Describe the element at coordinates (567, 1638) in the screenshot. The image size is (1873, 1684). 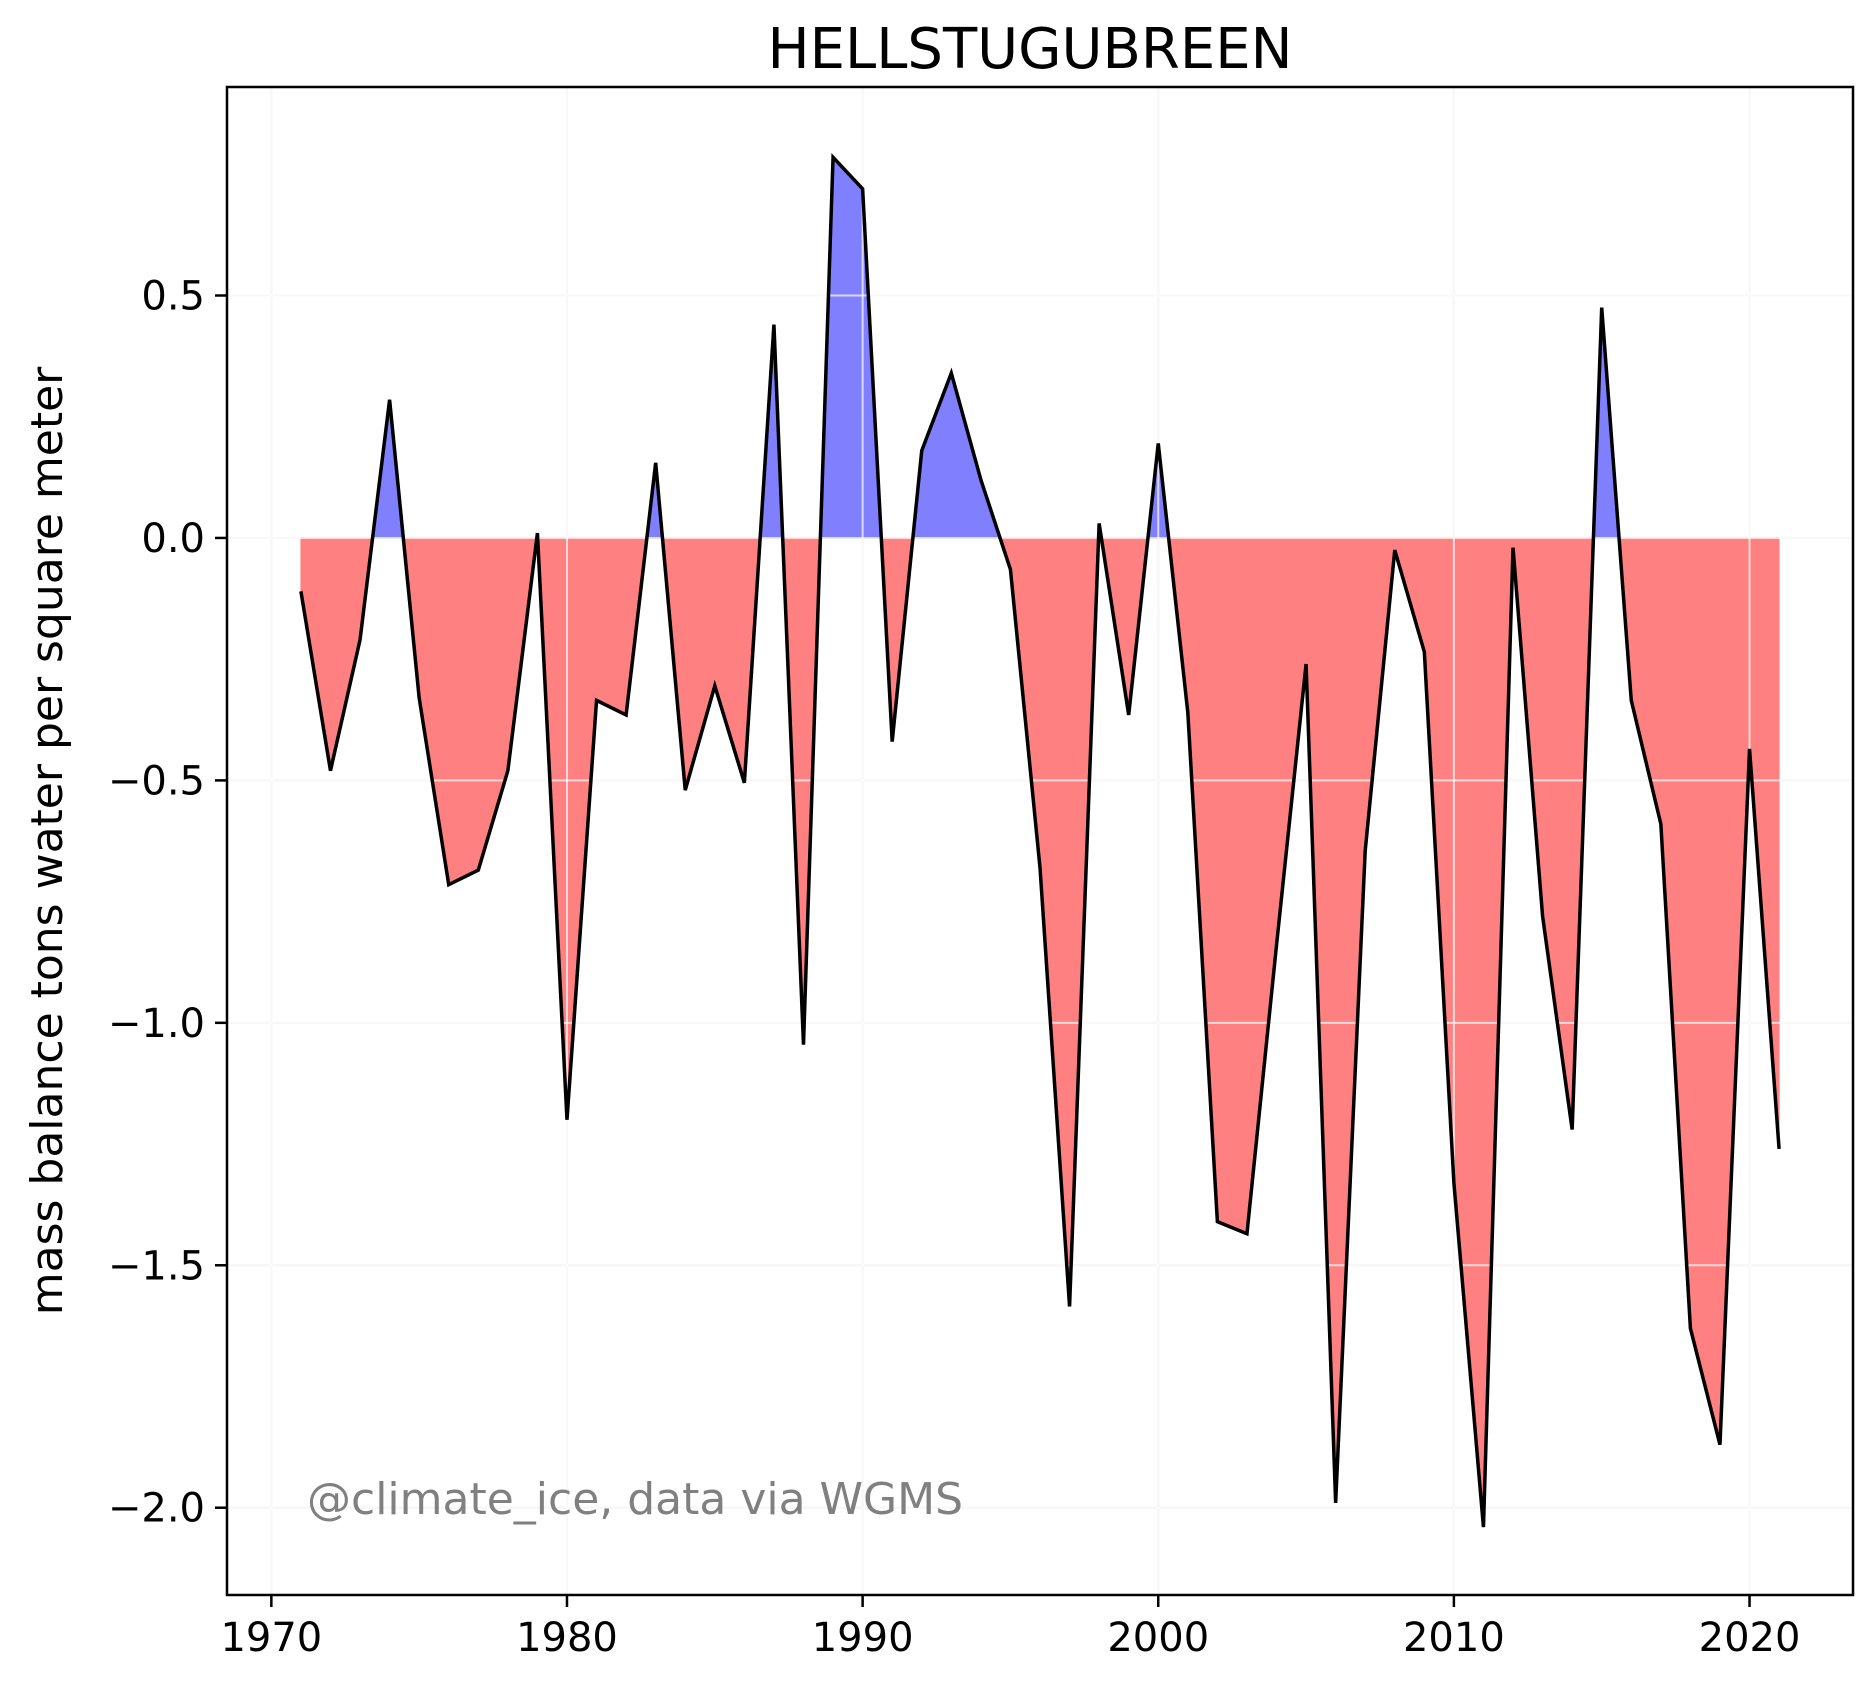
I see `x-tick-label: 1980` at that location.